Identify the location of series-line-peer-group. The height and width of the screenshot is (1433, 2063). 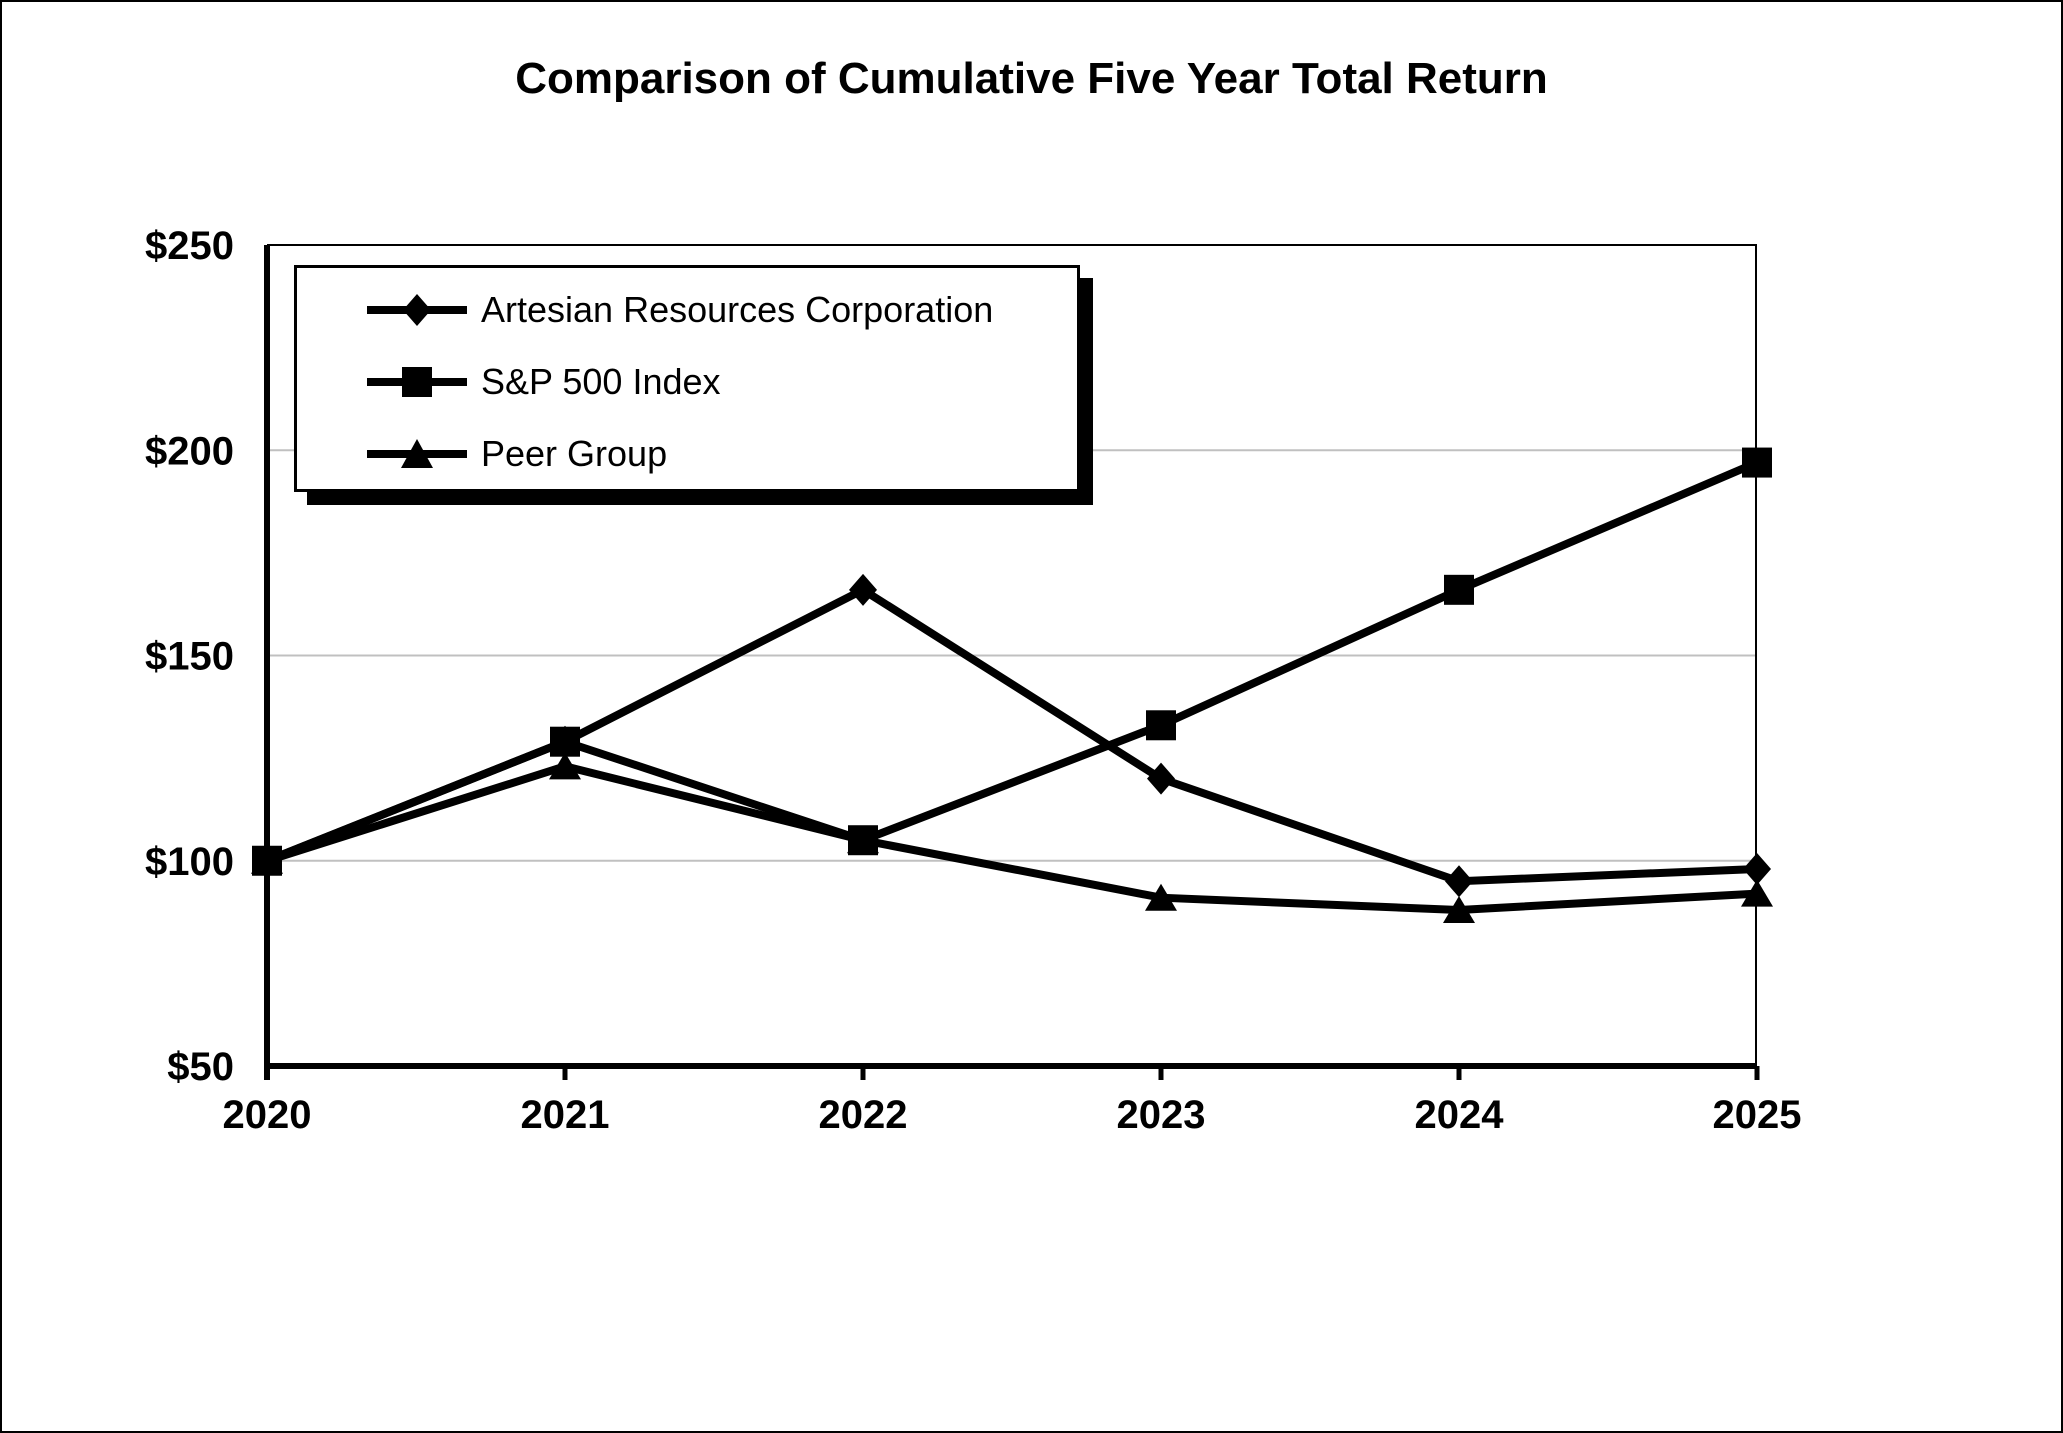
(1011, 838).